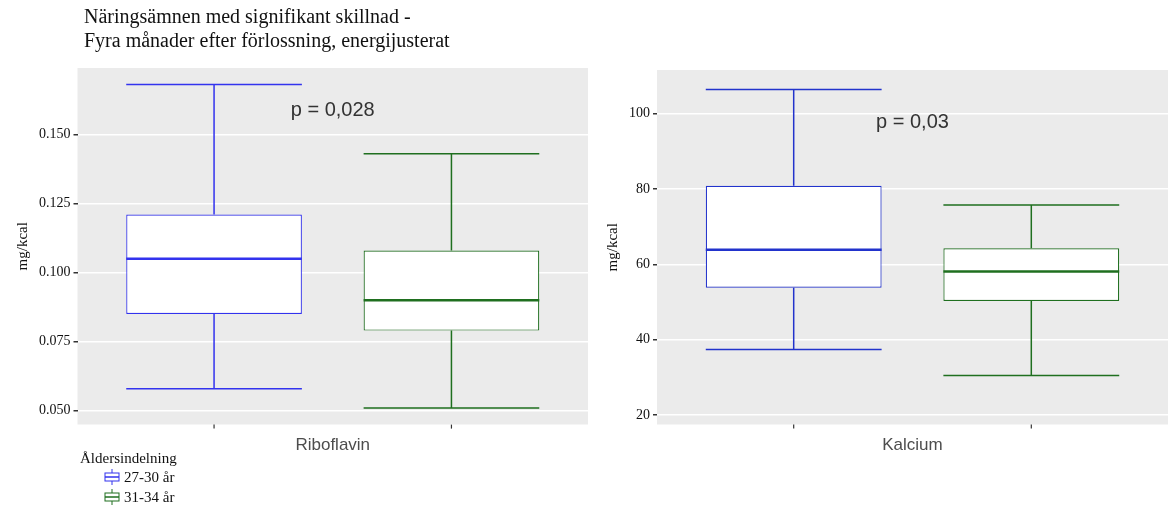 This screenshot has height=527, width=1170. Describe the element at coordinates (55, 203) in the screenshot. I see `y-tick-label: 0.125` at that location.